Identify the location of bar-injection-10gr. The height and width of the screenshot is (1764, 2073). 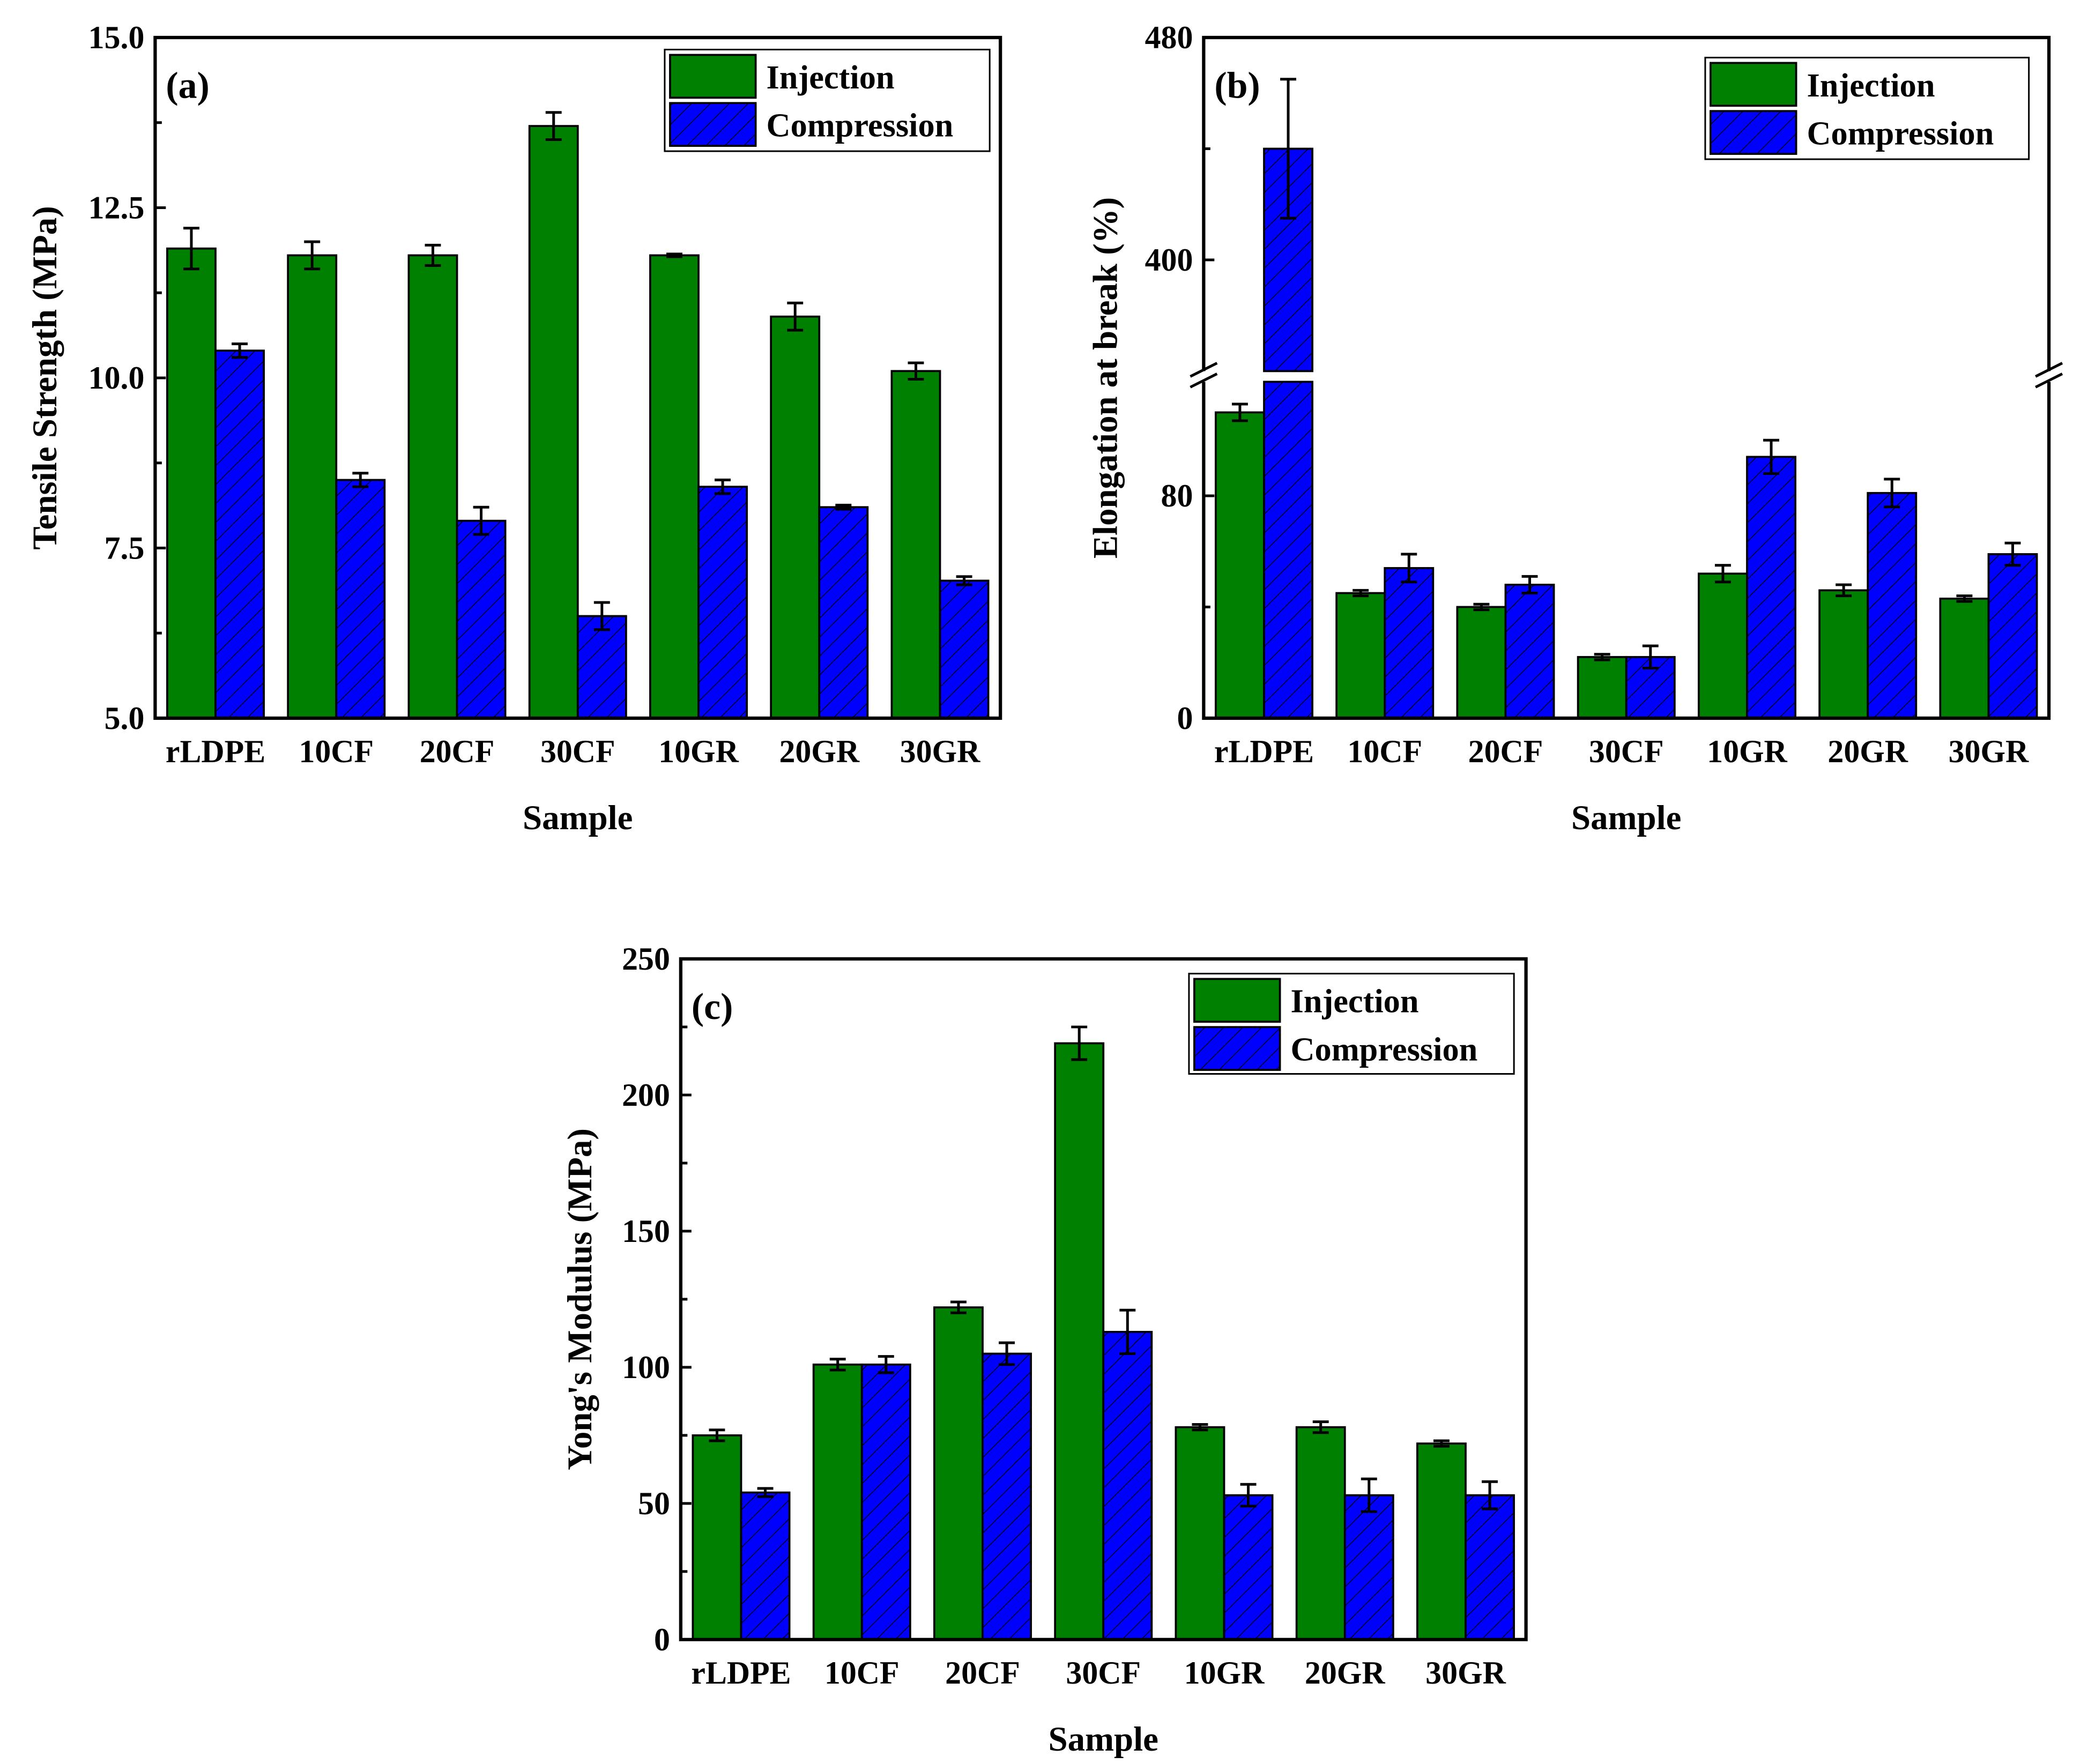
(674, 486).